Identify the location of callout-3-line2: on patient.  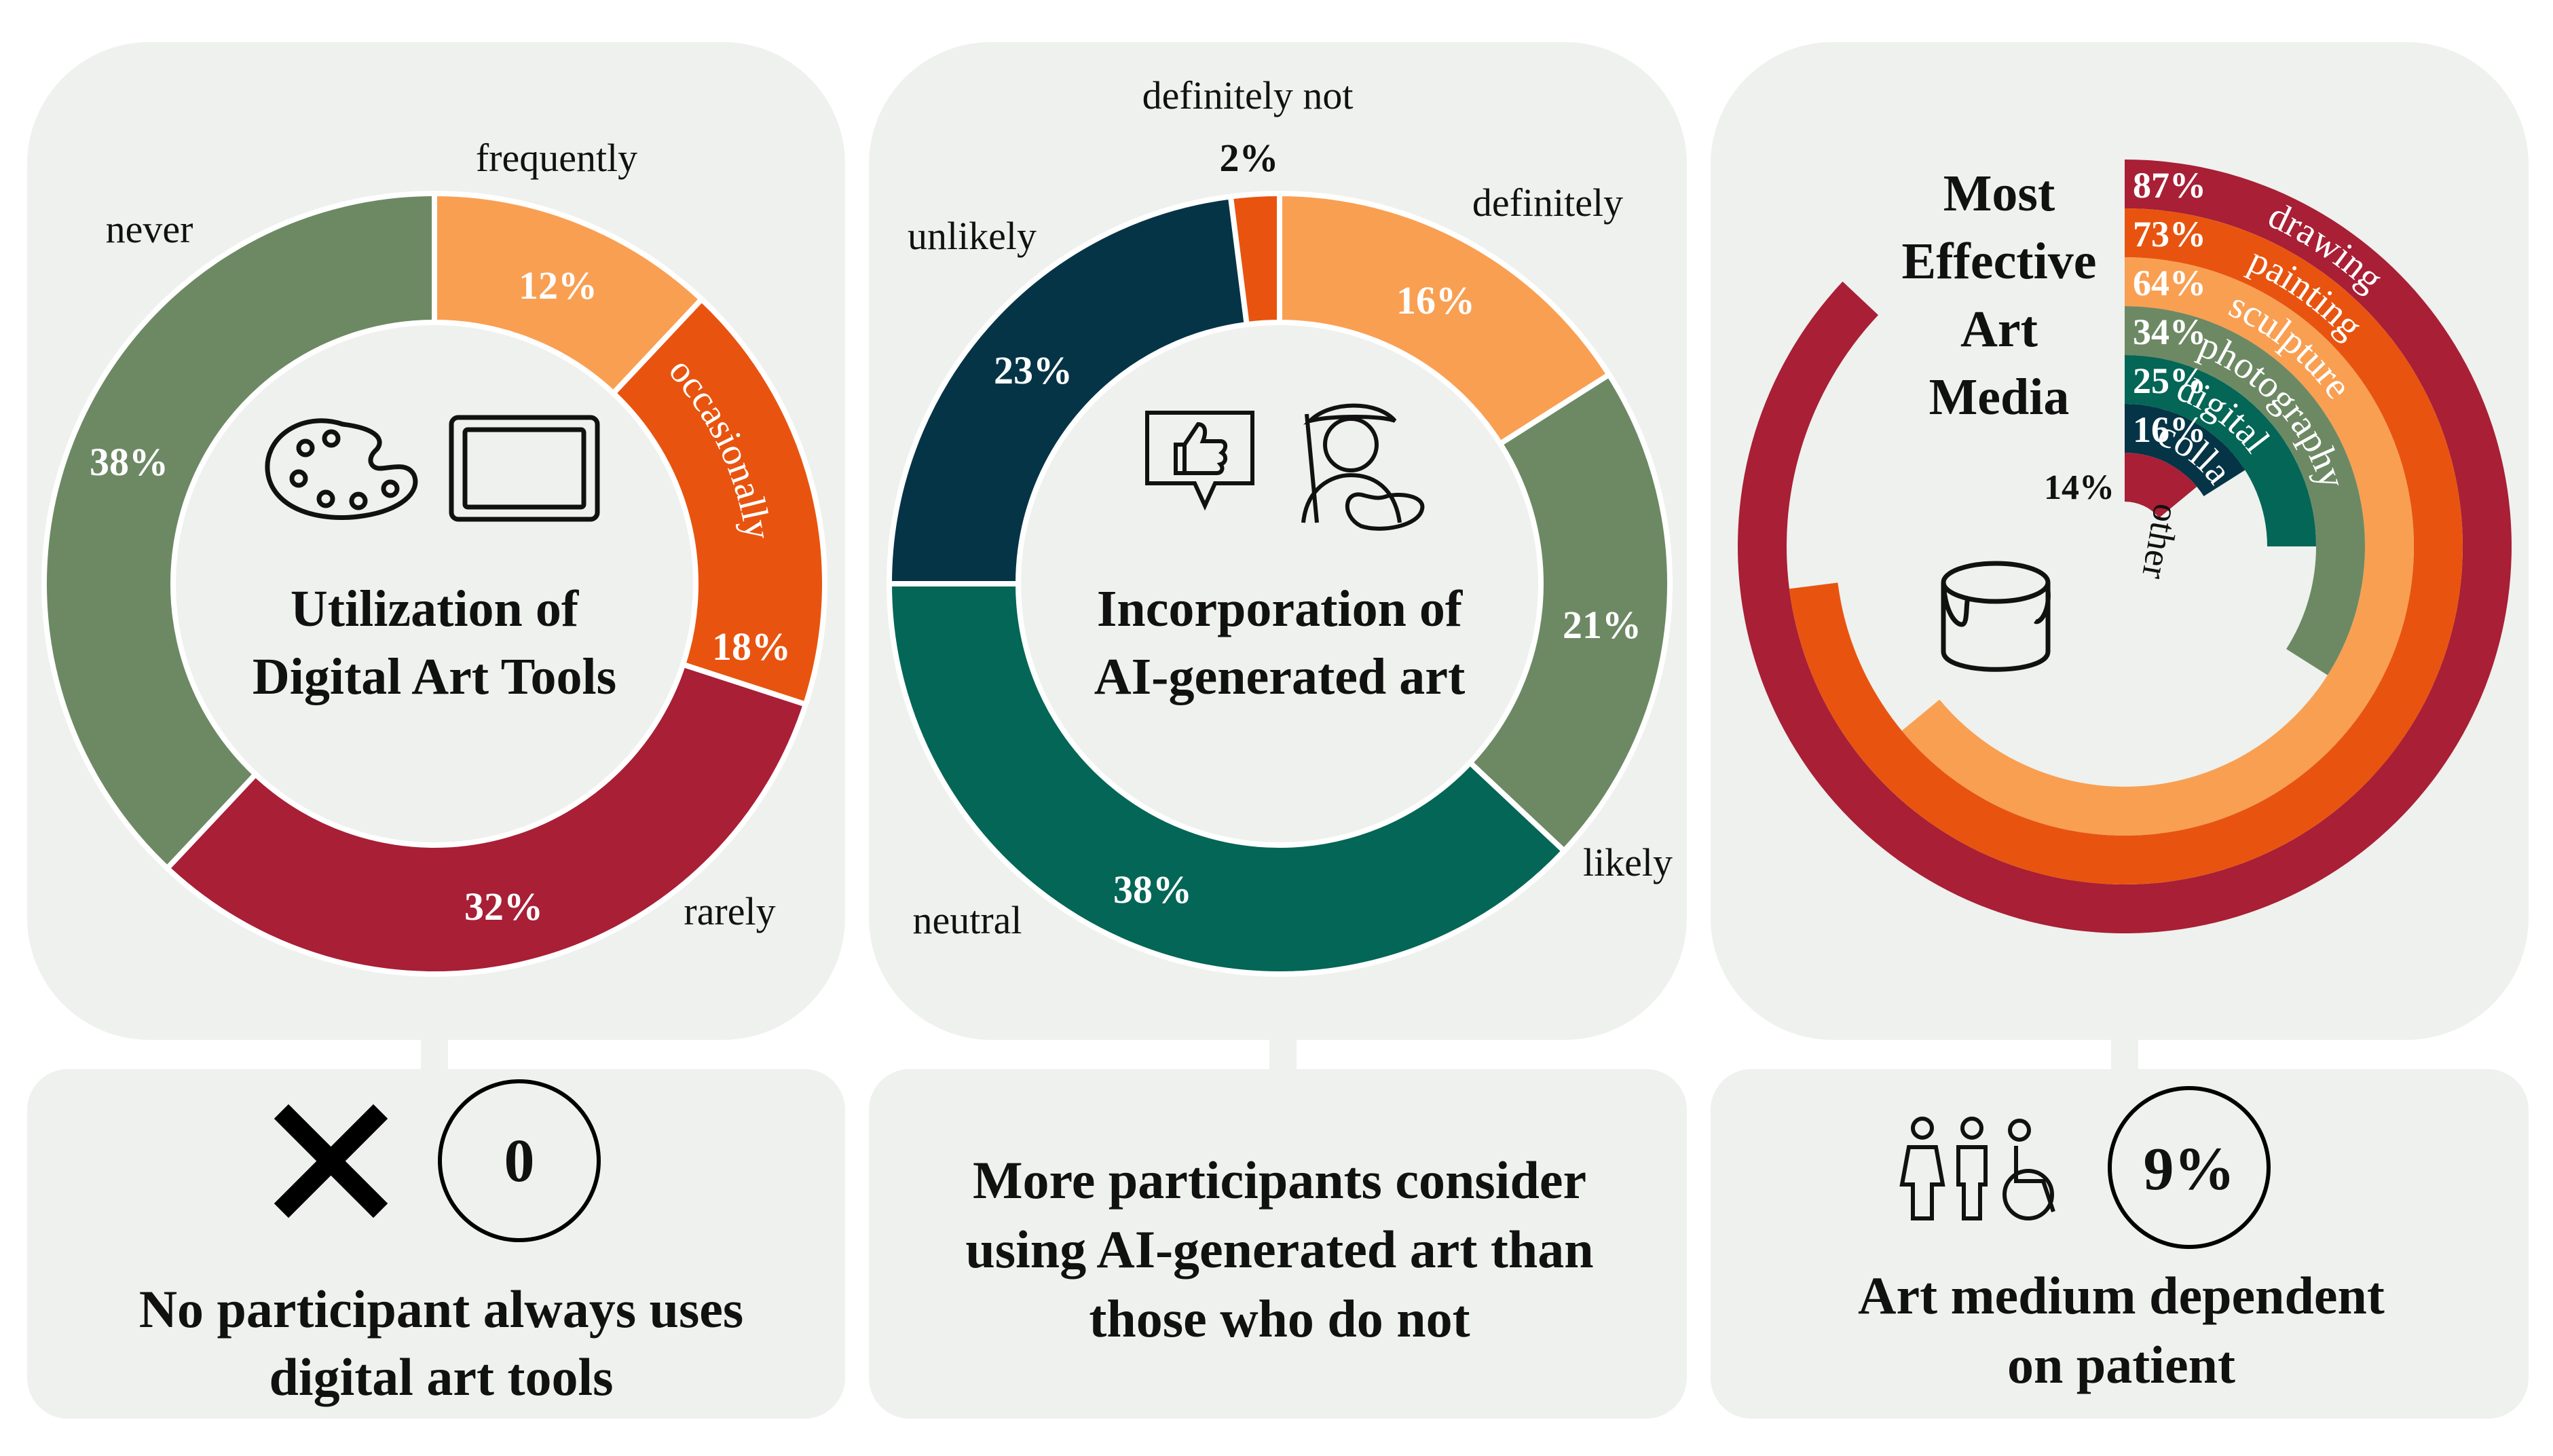
(2121, 1364).